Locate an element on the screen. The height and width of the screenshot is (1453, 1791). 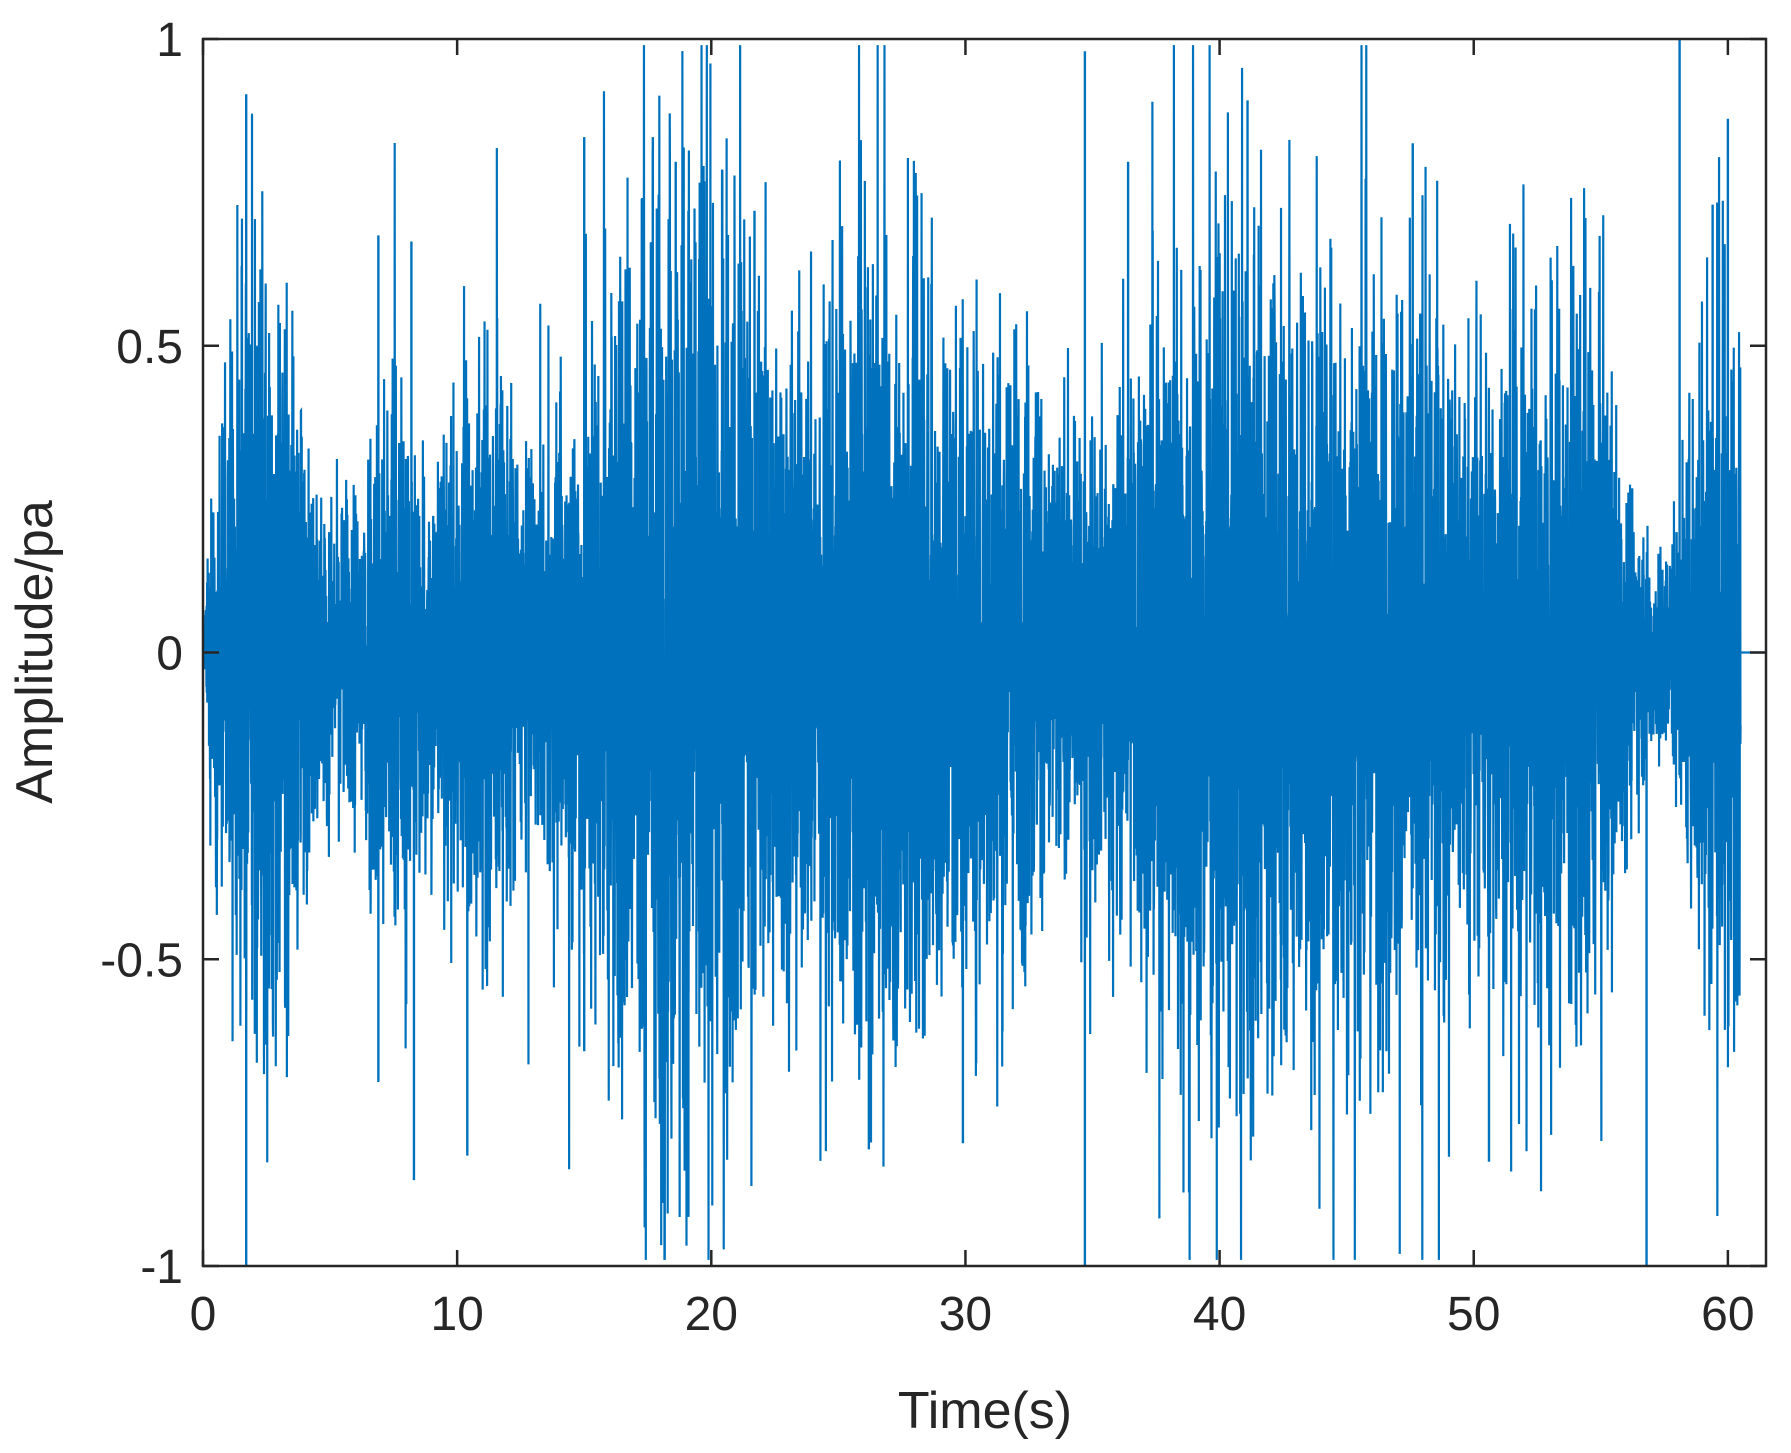
y-tick-label: 0.5 is located at coordinates (149, 347).